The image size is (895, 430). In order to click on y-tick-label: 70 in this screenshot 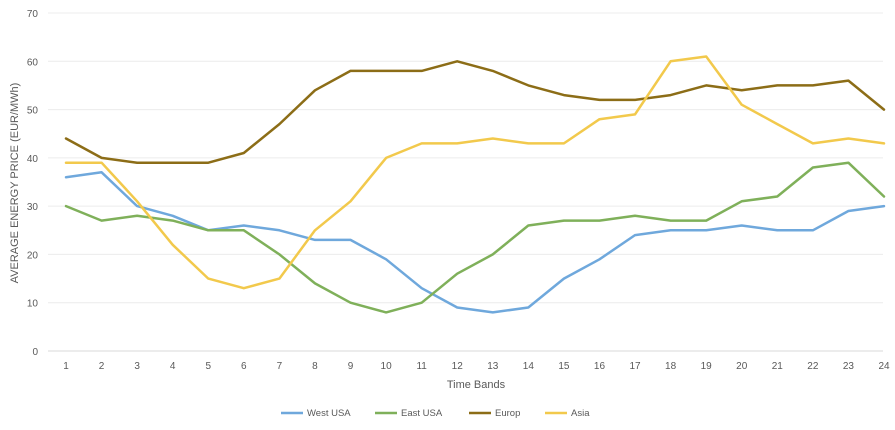, I will do `click(33, 14)`.